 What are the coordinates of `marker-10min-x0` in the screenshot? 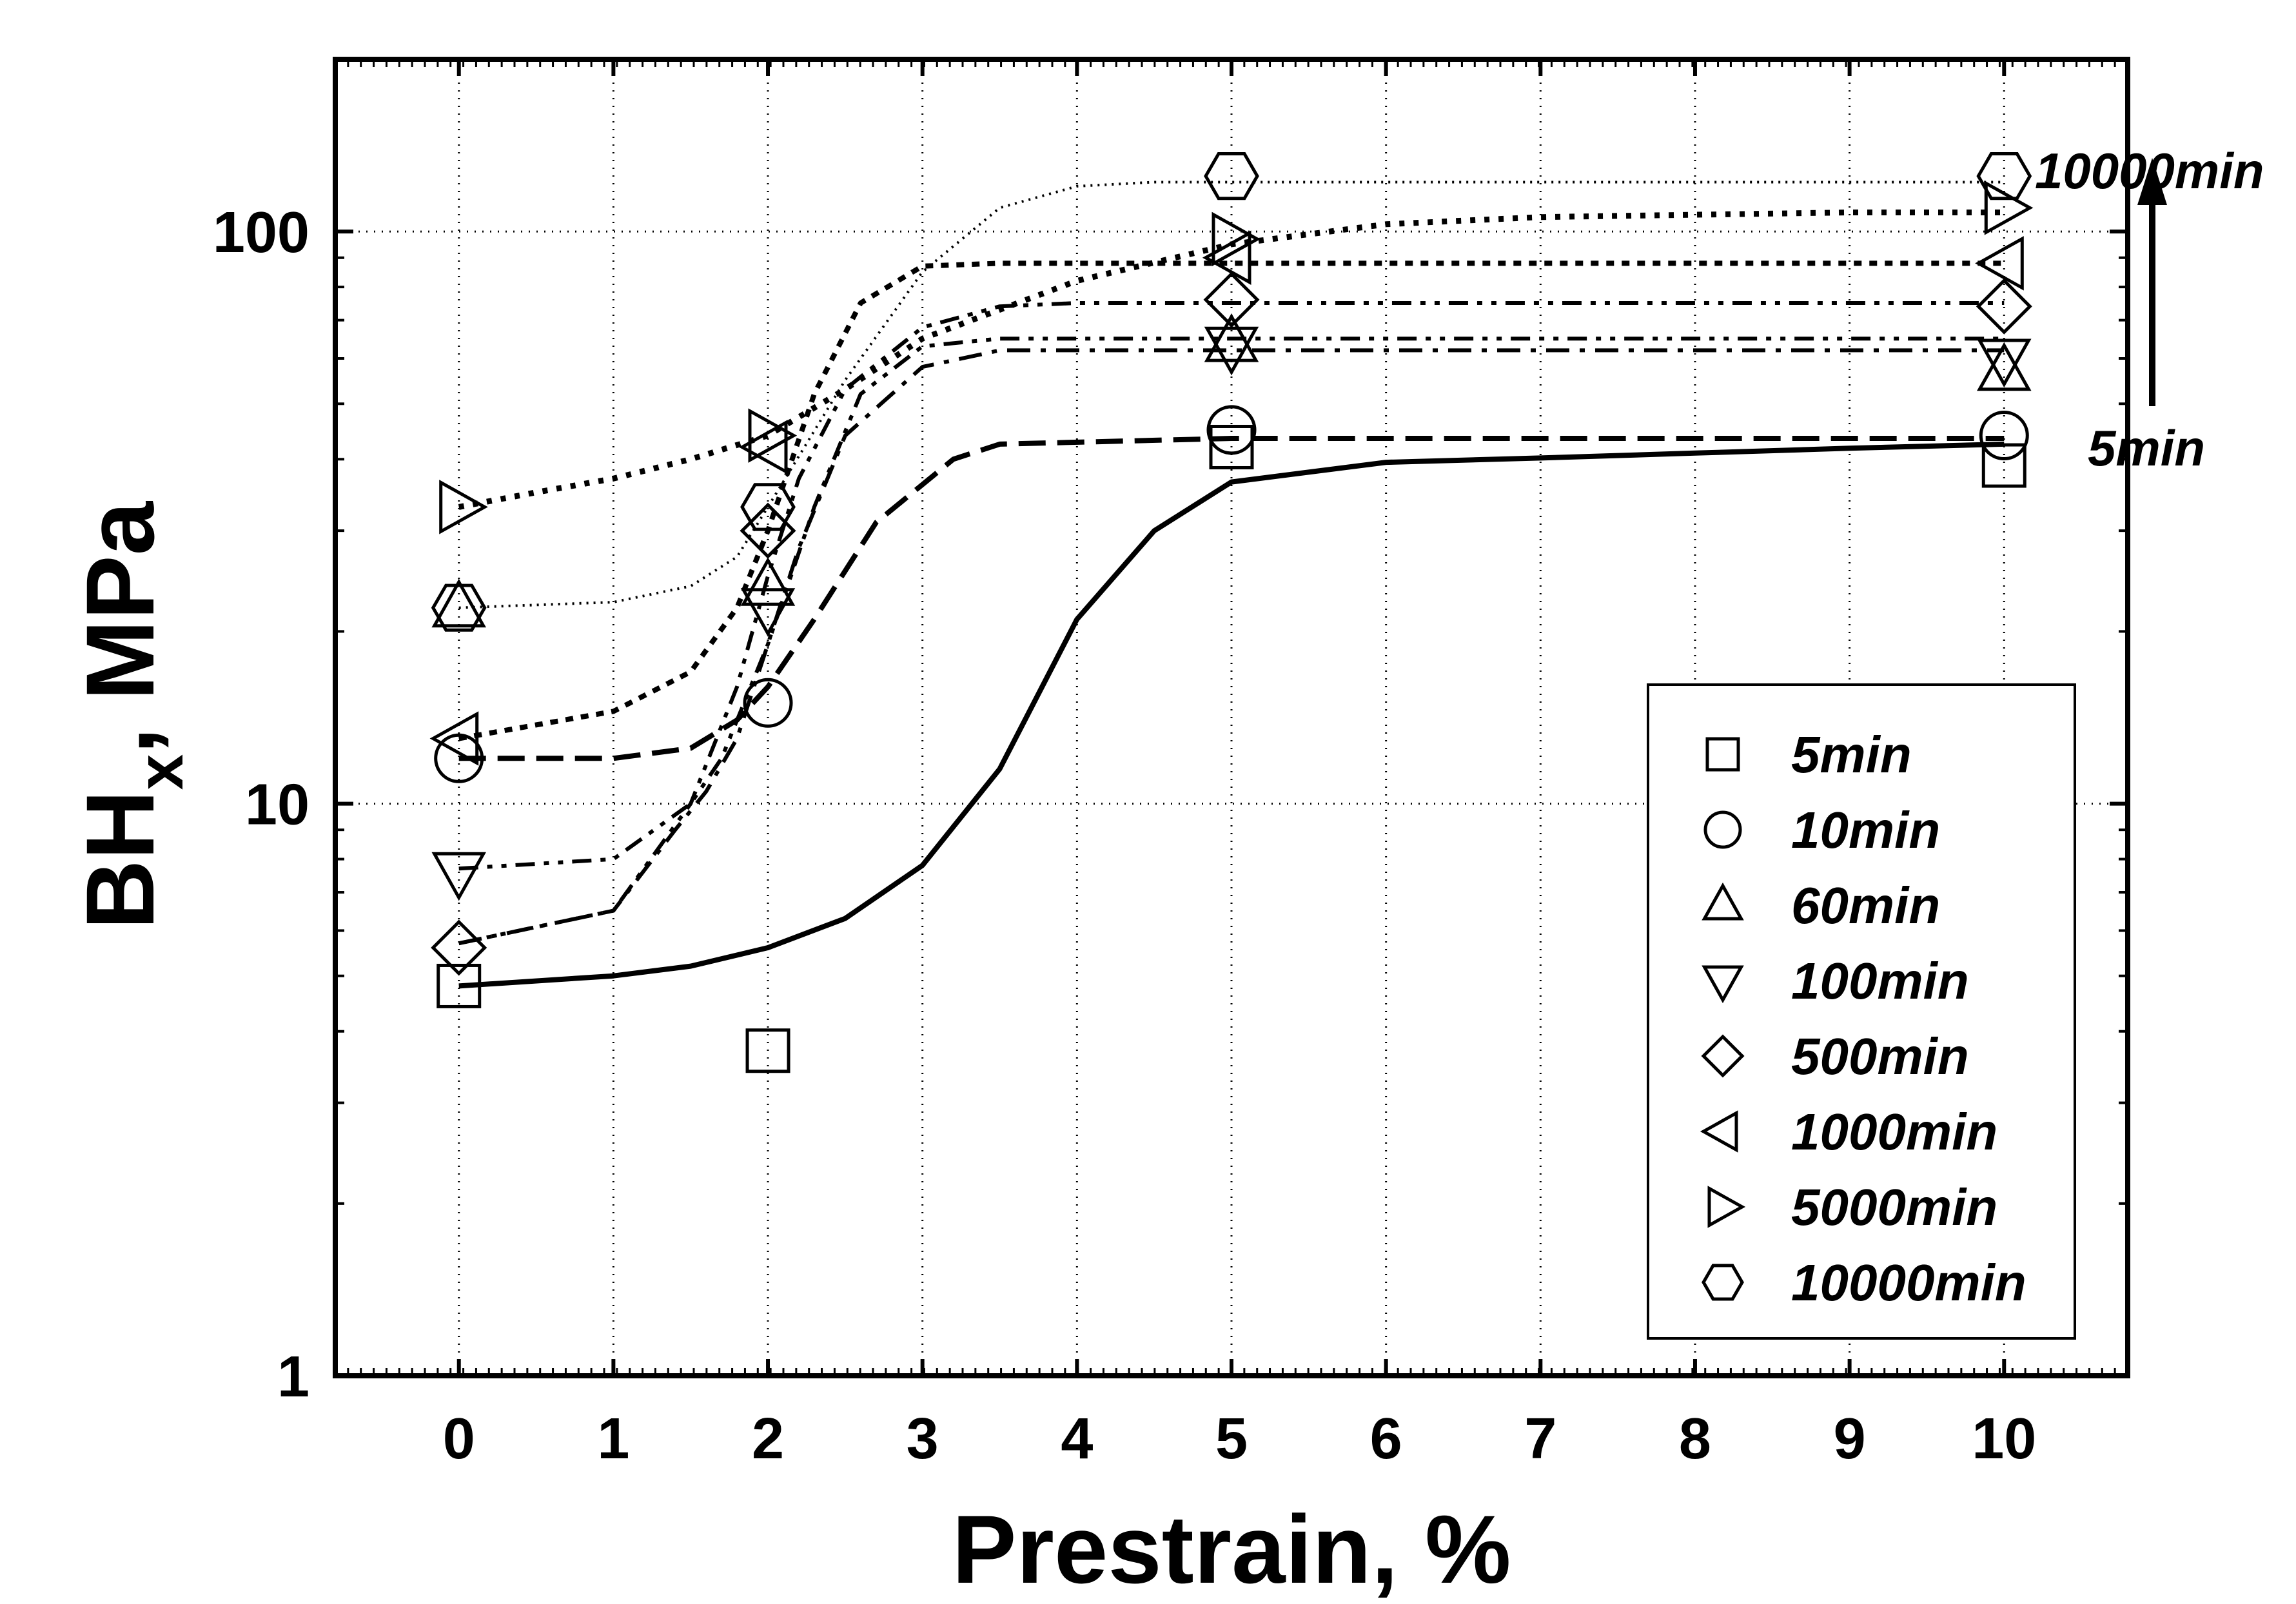 It's located at (459, 758).